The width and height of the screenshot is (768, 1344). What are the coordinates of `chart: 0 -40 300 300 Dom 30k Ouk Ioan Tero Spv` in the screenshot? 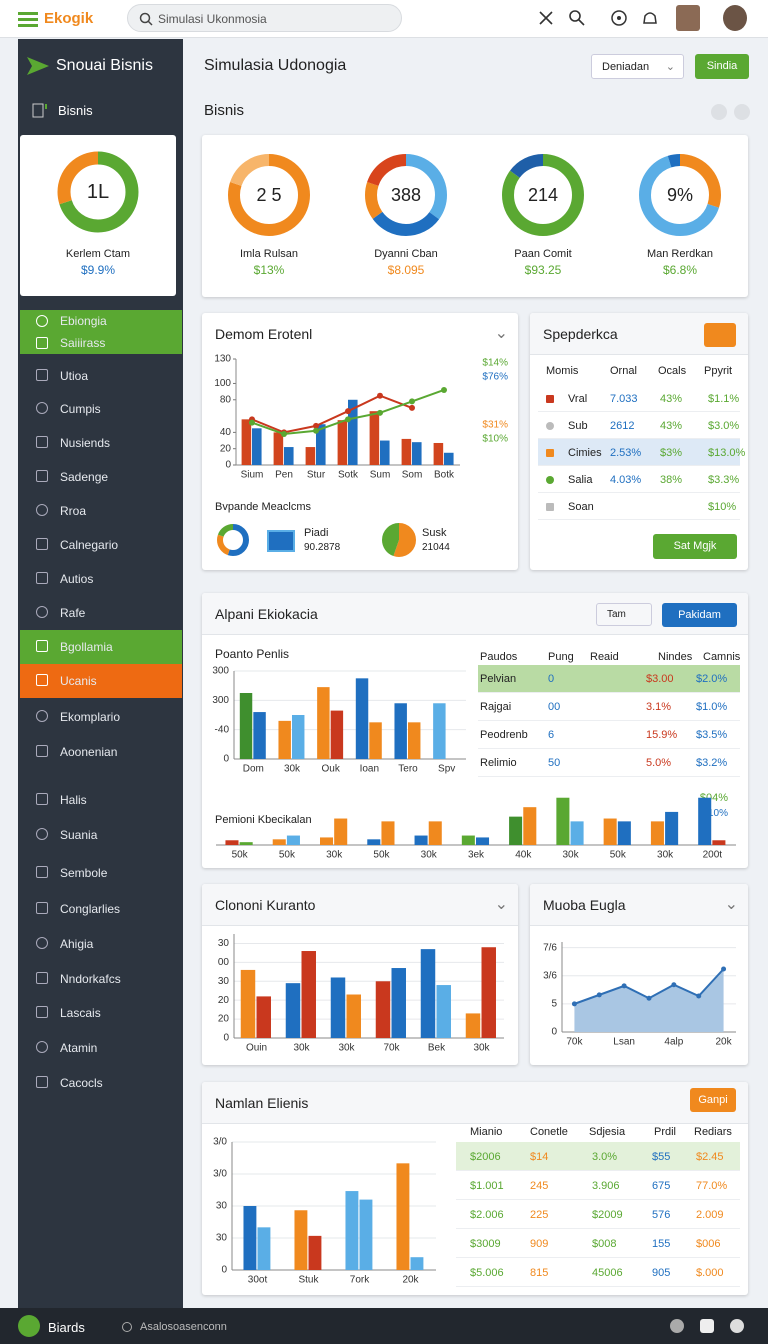 It's located at (339, 720).